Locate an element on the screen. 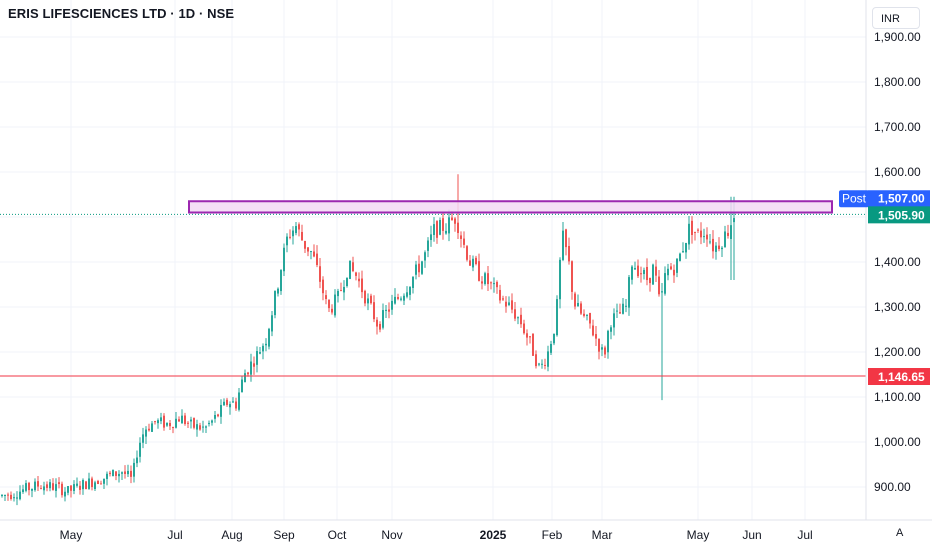 The height and width of the screenshot is (550, 932). auto-scale-button: A is located at coordinates (900, 533).